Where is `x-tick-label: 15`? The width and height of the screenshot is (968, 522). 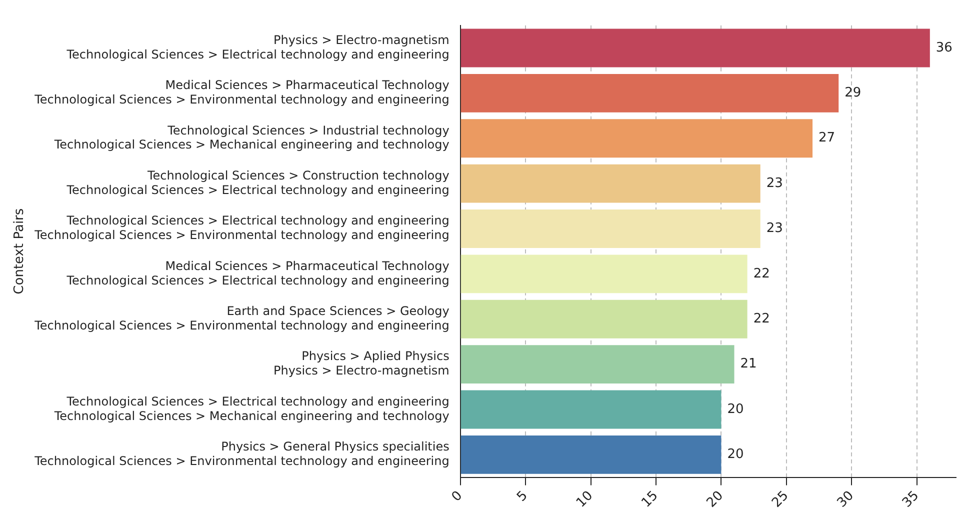 x-tick-label: 15 is located at coordinates (650, 499).